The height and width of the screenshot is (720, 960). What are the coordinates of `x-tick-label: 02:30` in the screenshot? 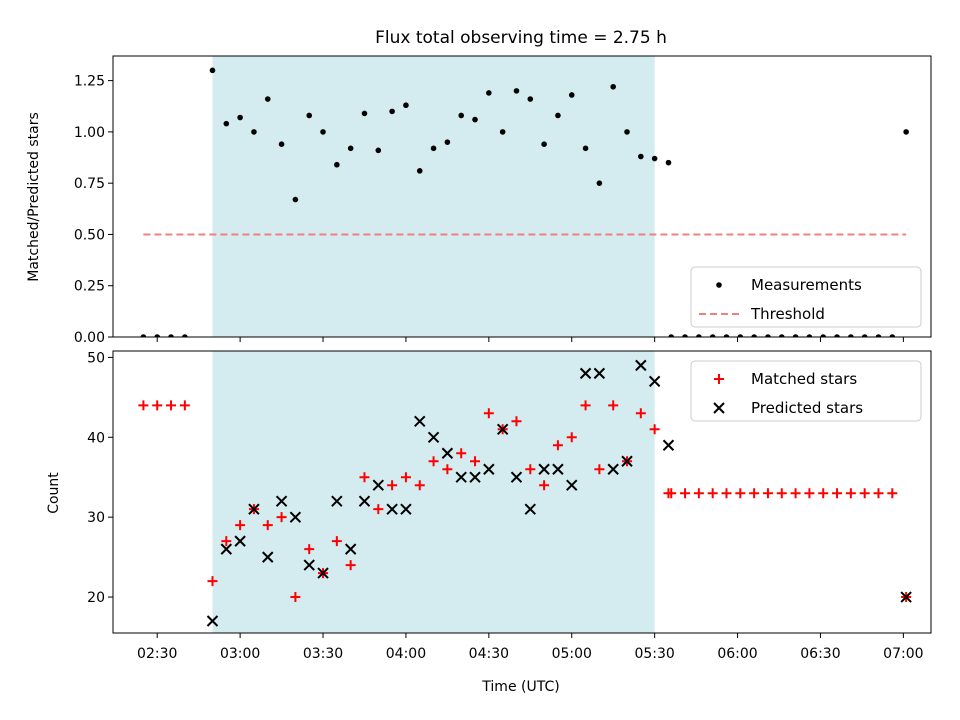 It's located at (157, 654).